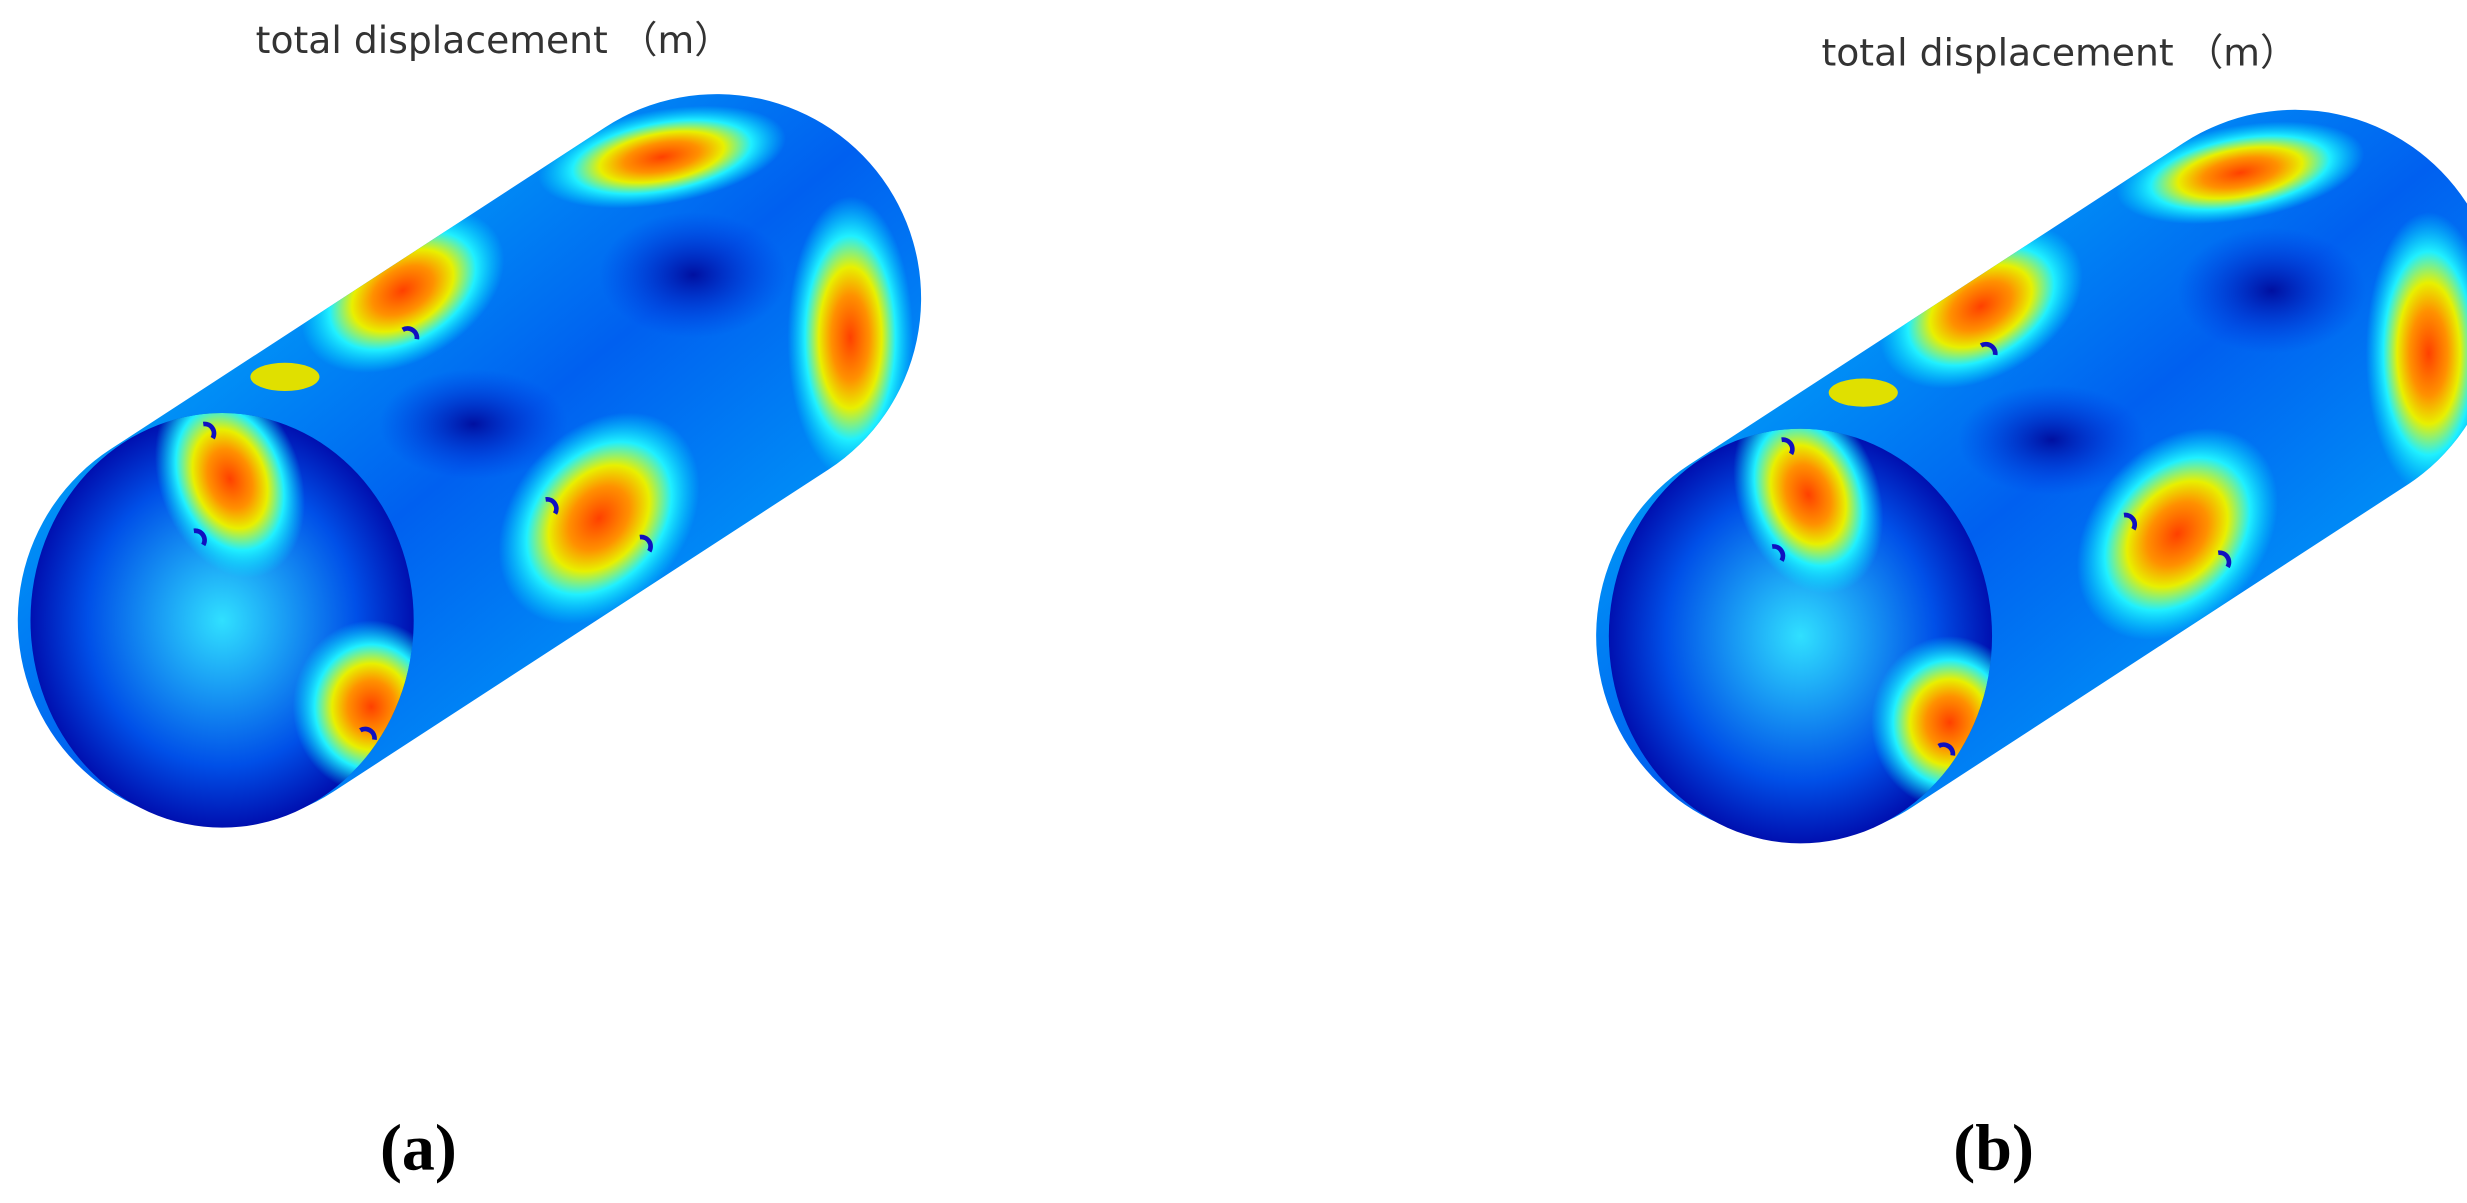 The height and width of the screenshot is (1203, 2467). What do you see at coordinates (1993, 1147) in the screenshot?
I see `panel-label: (b)` at bounding box center [1993, 1147].